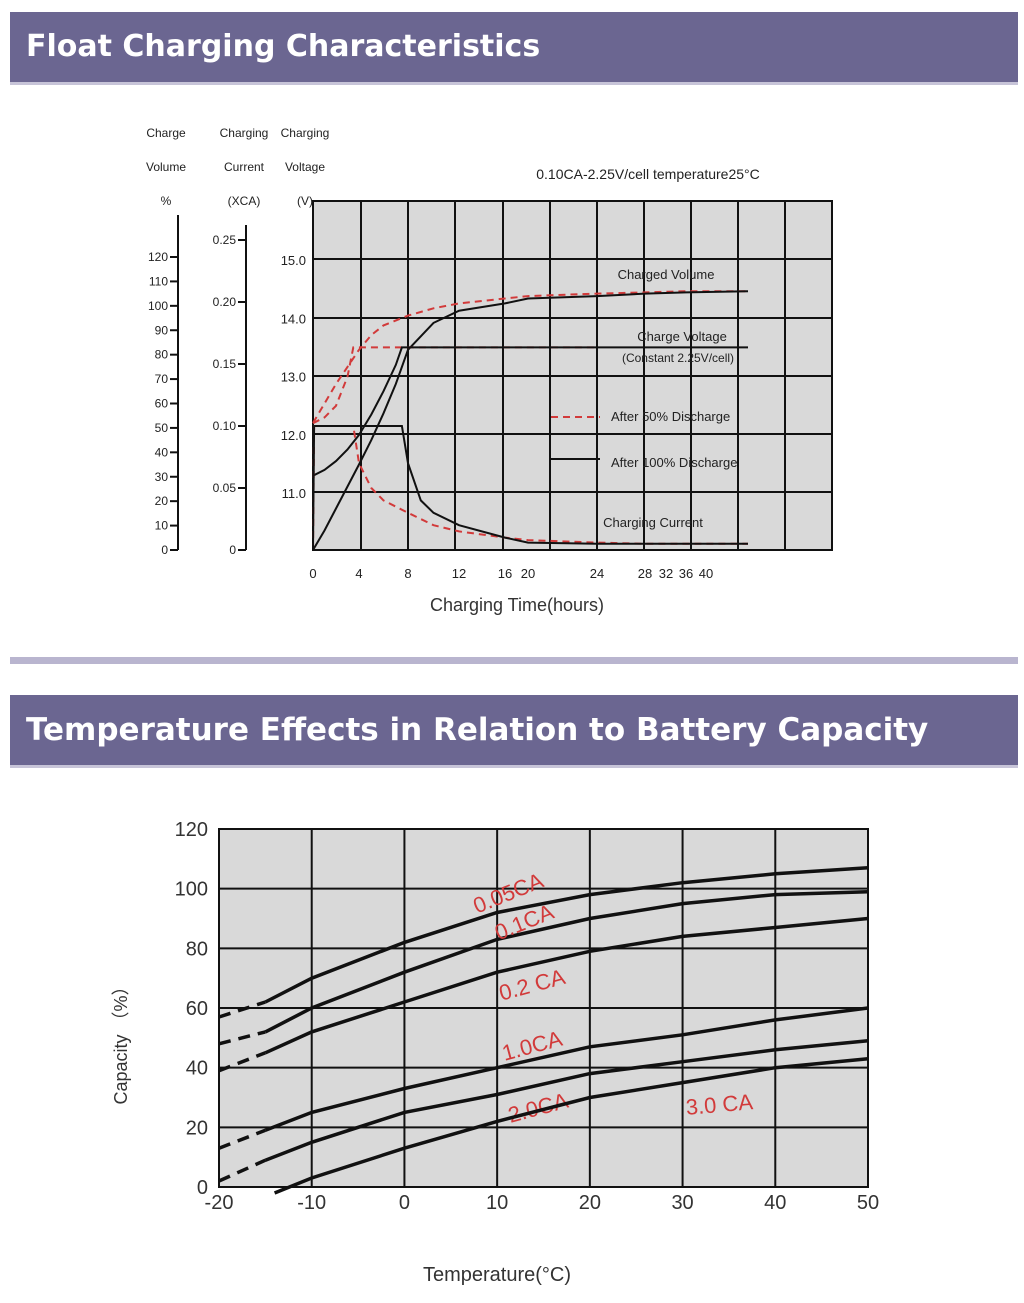 This screenshot has width=1024, height=1303. I want to click on y-tick-label-2: 60, so click(197, 1009).